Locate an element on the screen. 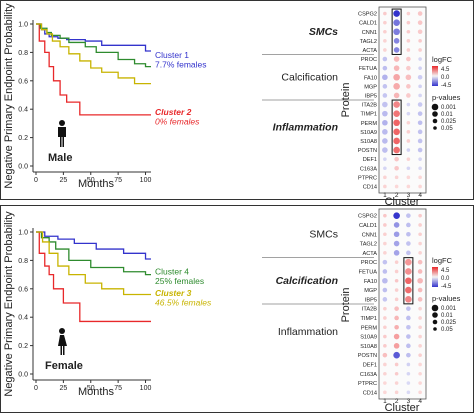  highlight-boxes is located at coordinates (396, 82).